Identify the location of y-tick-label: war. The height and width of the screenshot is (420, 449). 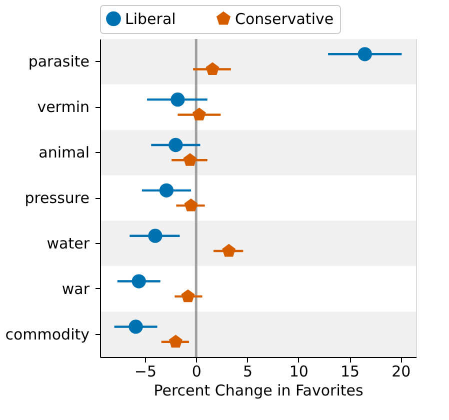
(76, 289).